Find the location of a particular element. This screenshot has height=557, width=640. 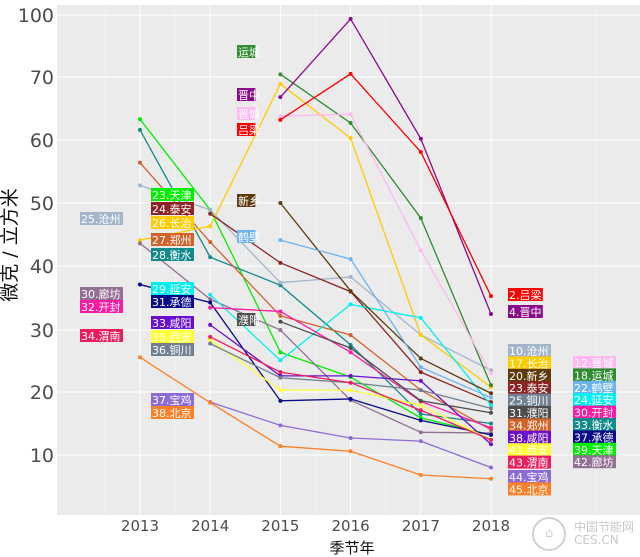

series-西安 is located at coordinates (350, 389).